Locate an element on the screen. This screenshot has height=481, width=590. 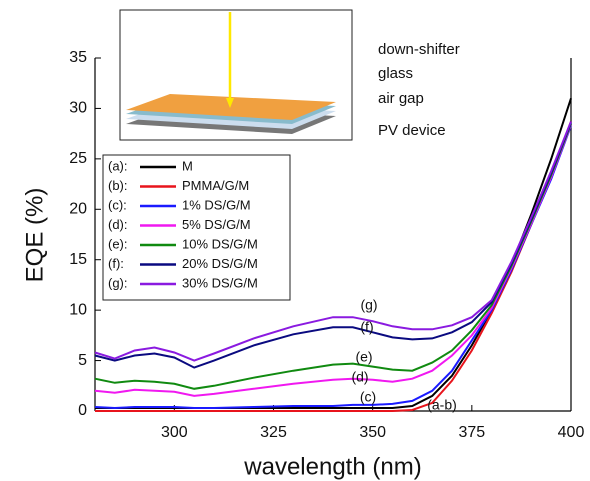
x-tick-label: 300 is located at coordinates (174, 432).